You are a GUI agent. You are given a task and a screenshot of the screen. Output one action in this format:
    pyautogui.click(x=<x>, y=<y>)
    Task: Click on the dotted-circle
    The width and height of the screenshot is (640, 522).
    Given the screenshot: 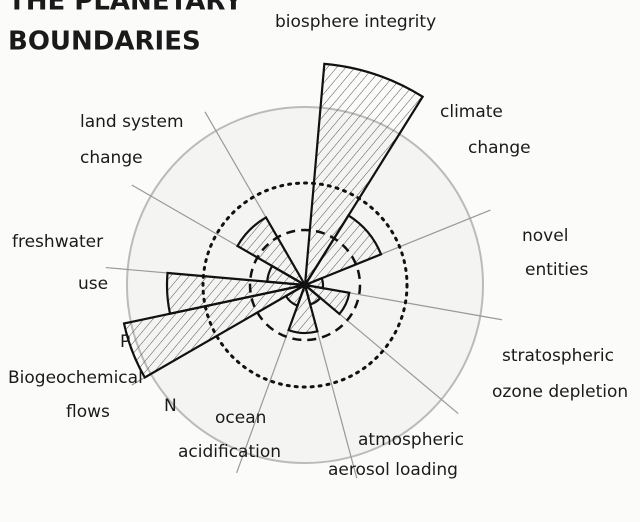 What is the action you would take?
    pyautogui.click(x=305, y=285)
    